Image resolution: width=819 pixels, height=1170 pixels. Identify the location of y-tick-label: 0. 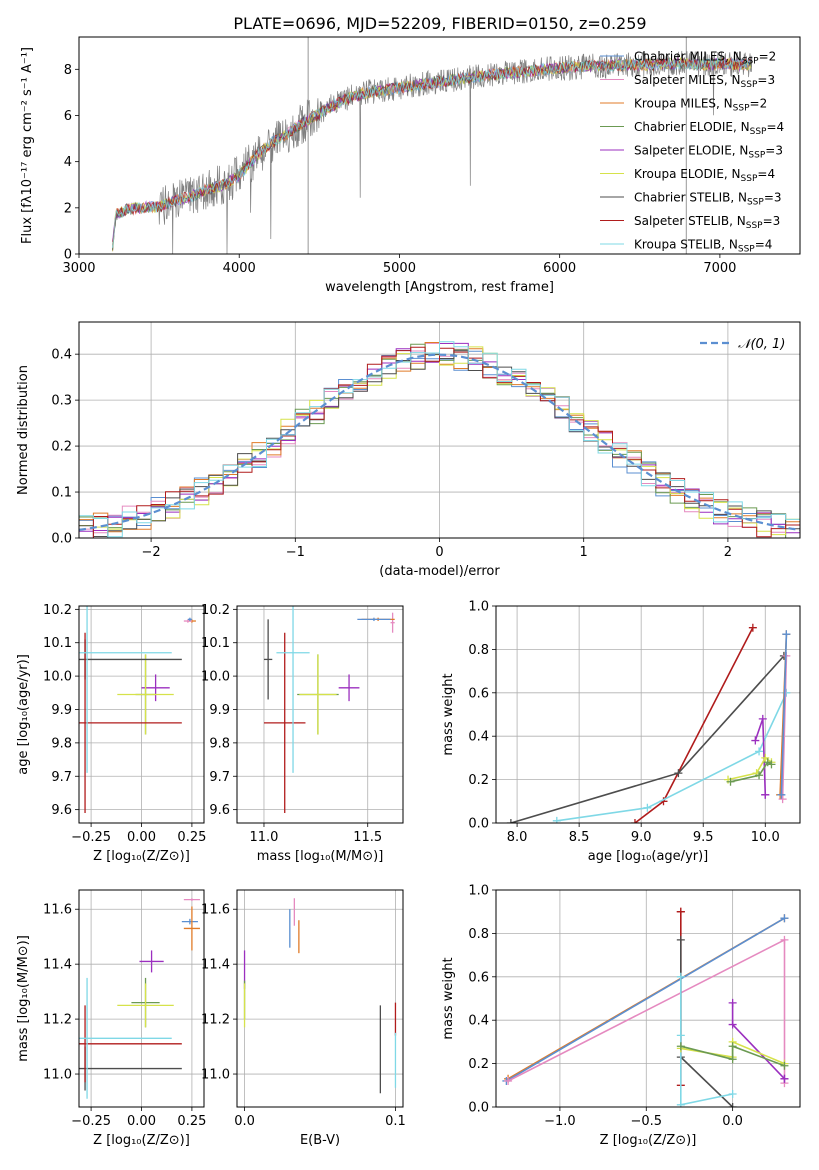
(68, 255).